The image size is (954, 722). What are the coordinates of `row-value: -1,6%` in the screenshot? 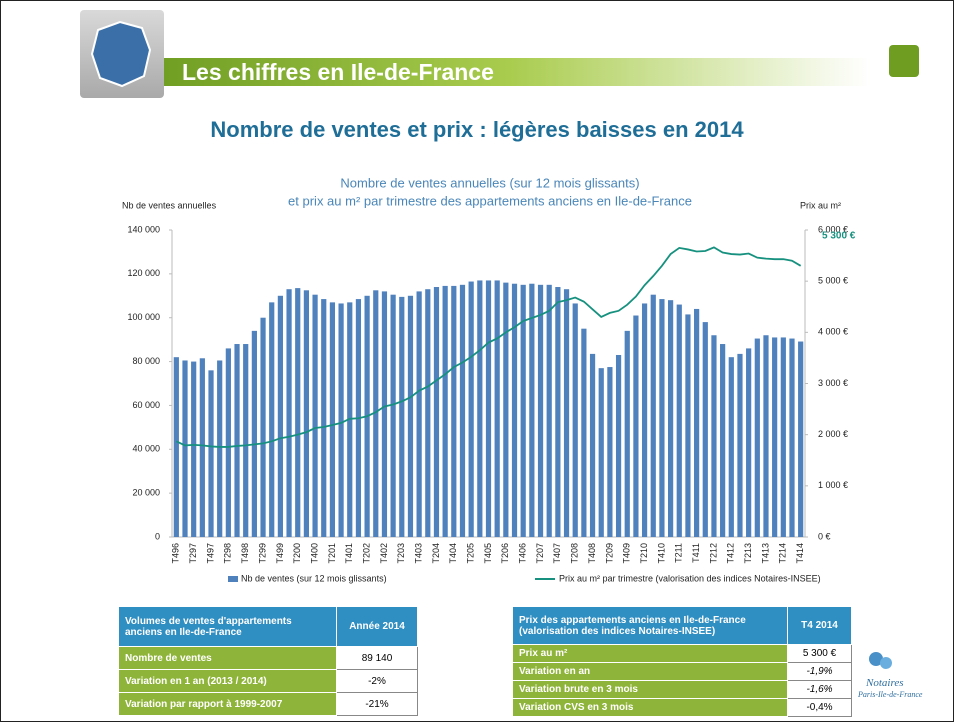 It's located at (819, 689).